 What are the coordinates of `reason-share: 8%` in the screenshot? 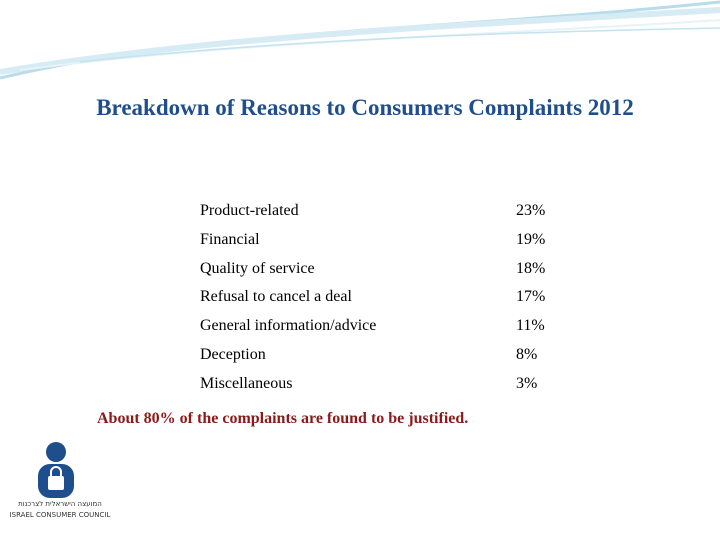 It's located at (527, 354).